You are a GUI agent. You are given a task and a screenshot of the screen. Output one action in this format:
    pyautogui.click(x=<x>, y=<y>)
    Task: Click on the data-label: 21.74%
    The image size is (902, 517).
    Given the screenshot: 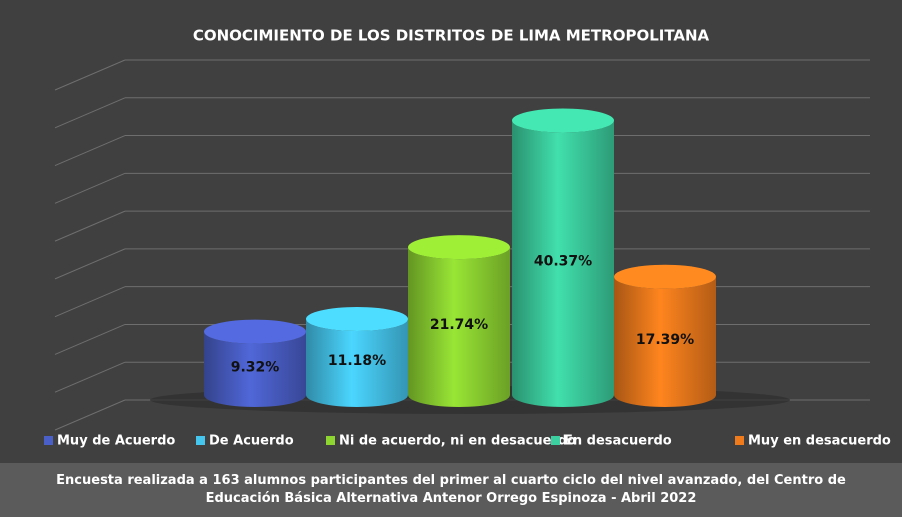 What is the action you would take?
    pyautogui.click(x=459, y=325)
    